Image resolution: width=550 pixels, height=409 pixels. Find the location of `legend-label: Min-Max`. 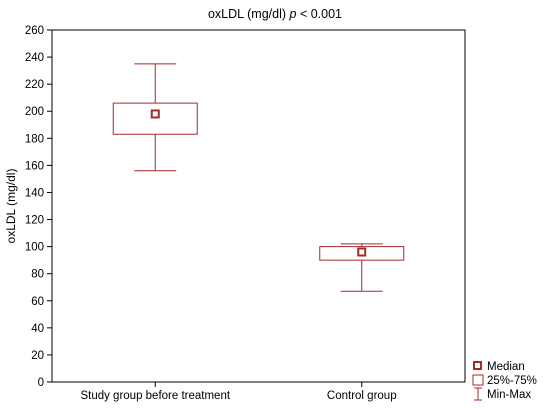

legend-label: Min-Max is located at coordinates (509, 395).